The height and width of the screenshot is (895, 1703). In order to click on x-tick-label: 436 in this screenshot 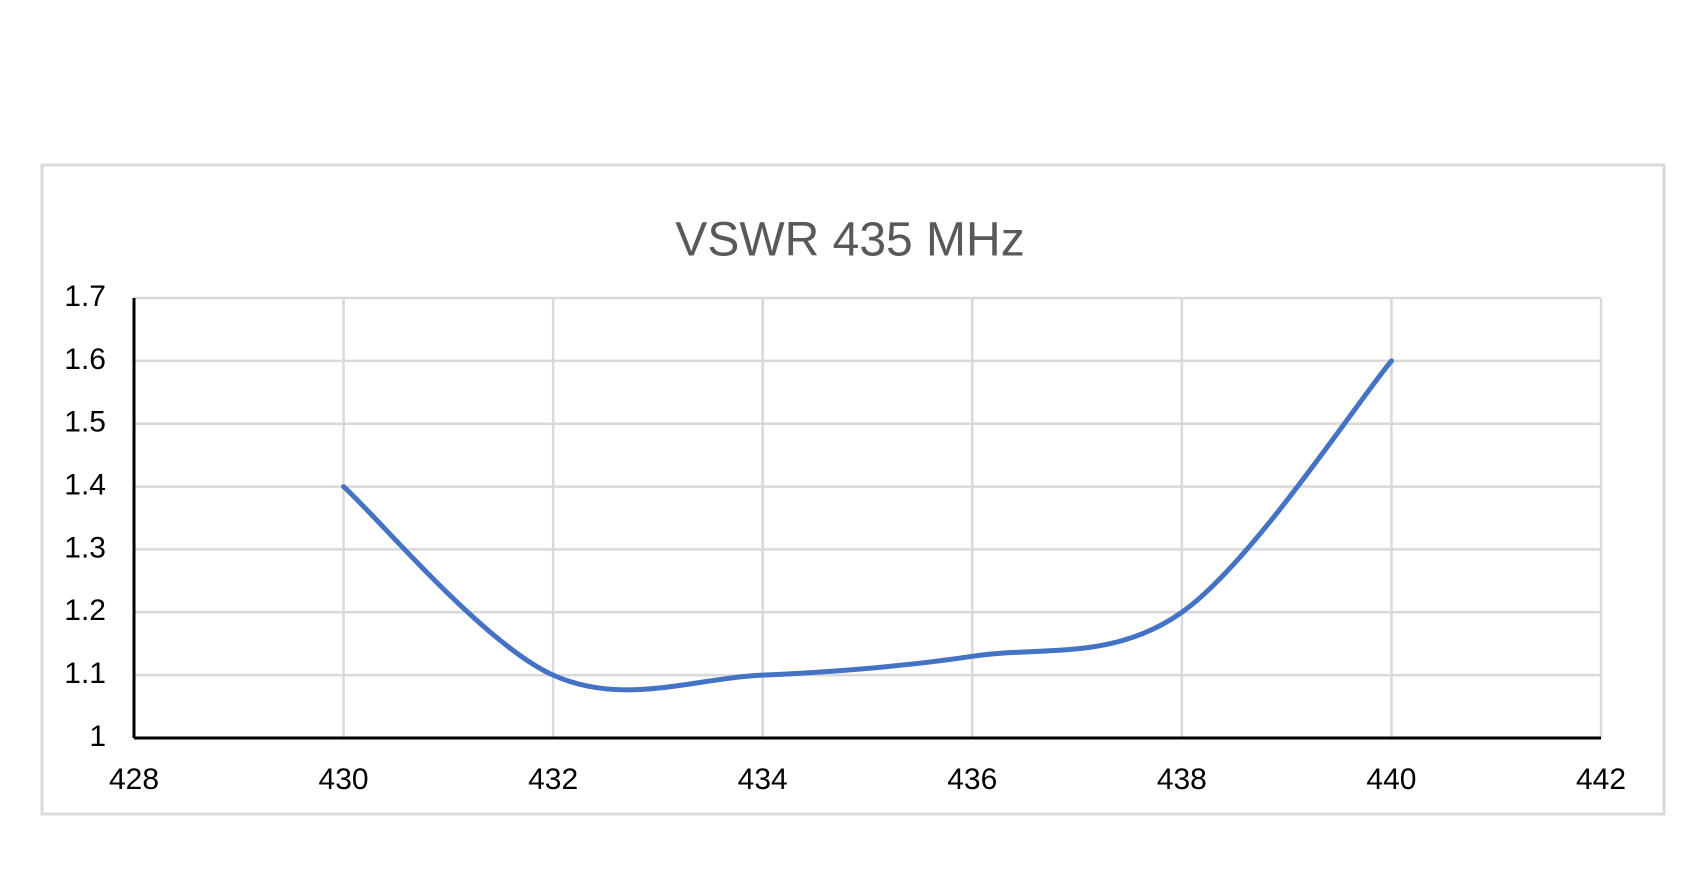, I will do `click(972, 779)`.